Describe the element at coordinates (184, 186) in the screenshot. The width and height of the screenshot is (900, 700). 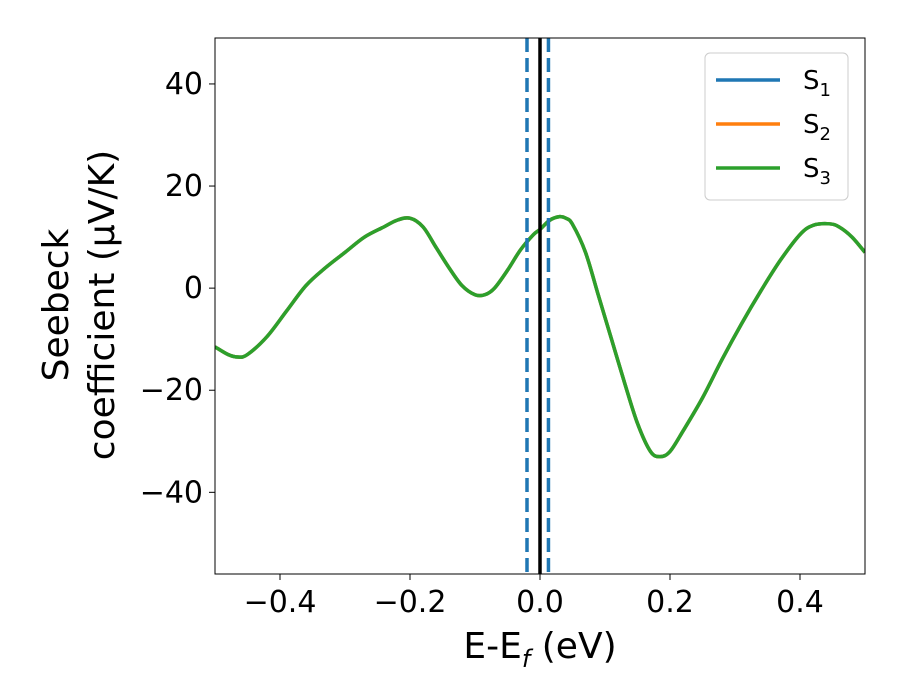
I see `y-tick-label: 20` at that location.